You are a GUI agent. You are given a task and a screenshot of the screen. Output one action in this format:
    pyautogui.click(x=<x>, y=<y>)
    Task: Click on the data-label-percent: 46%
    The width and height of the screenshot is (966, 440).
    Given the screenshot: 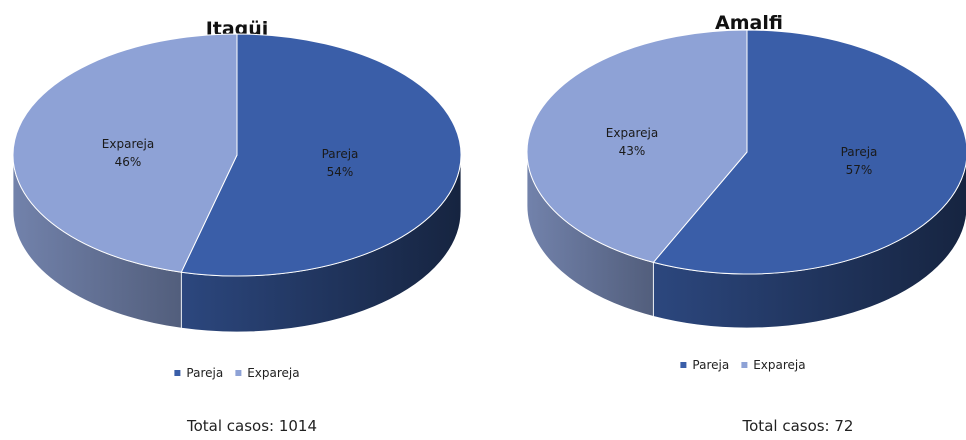 What is the action you would take?
    pyautogui.click(x=128, y=162)
    